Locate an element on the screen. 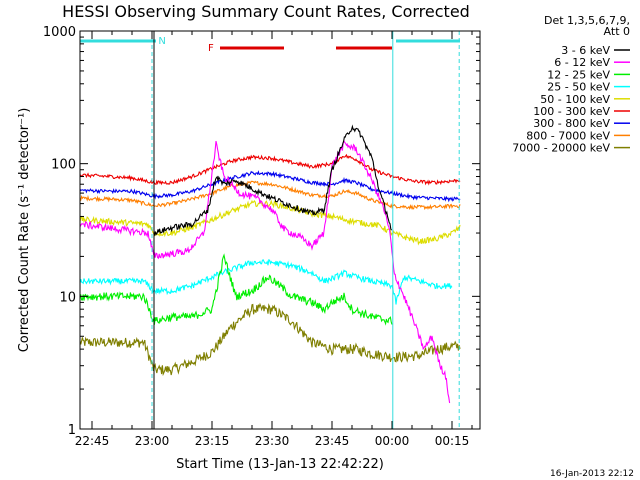 The image size is (640, 480). series-line-300-800-keV-kev is located at coordinates (270, 186).